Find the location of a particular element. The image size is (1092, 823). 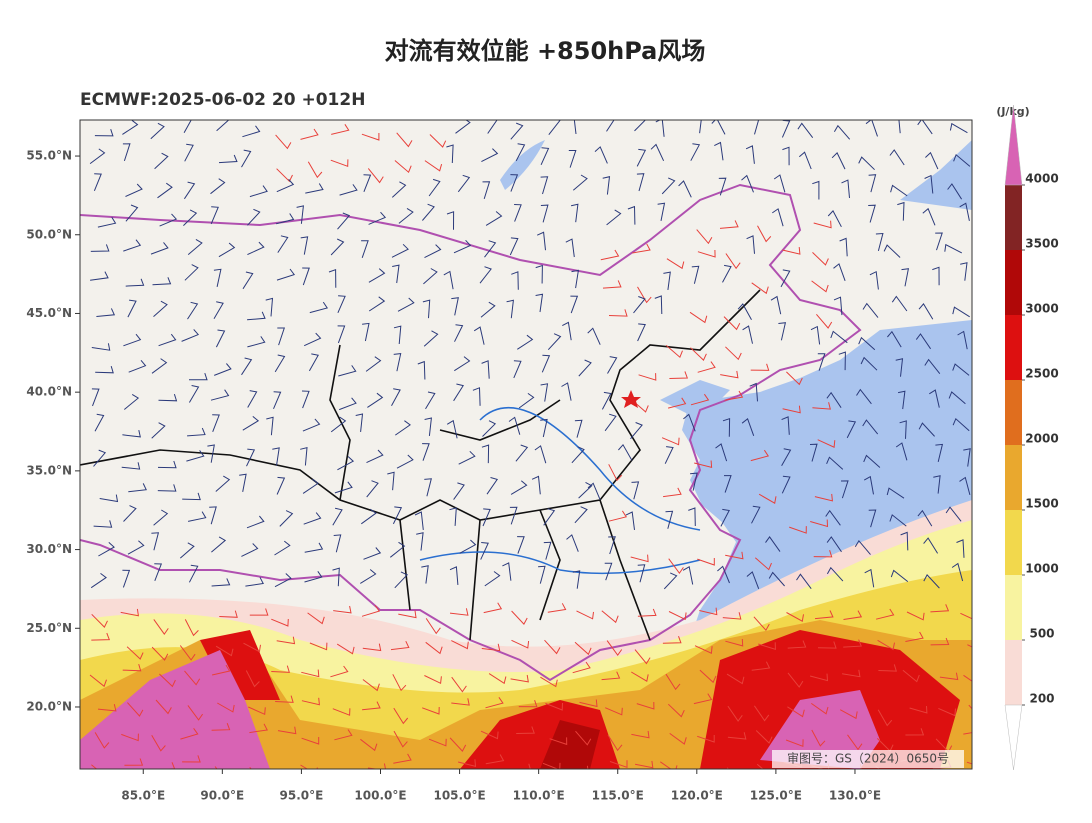

lon-tick-label: 95.0°E is located at coordinates (302, 796).